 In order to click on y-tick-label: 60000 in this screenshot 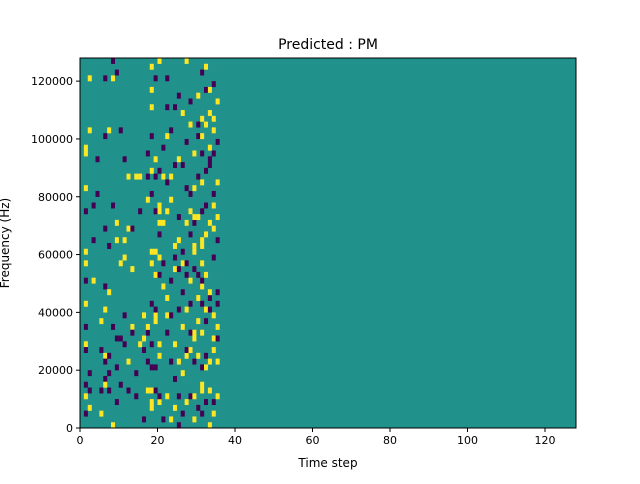, I will do `click(55, 255)`.